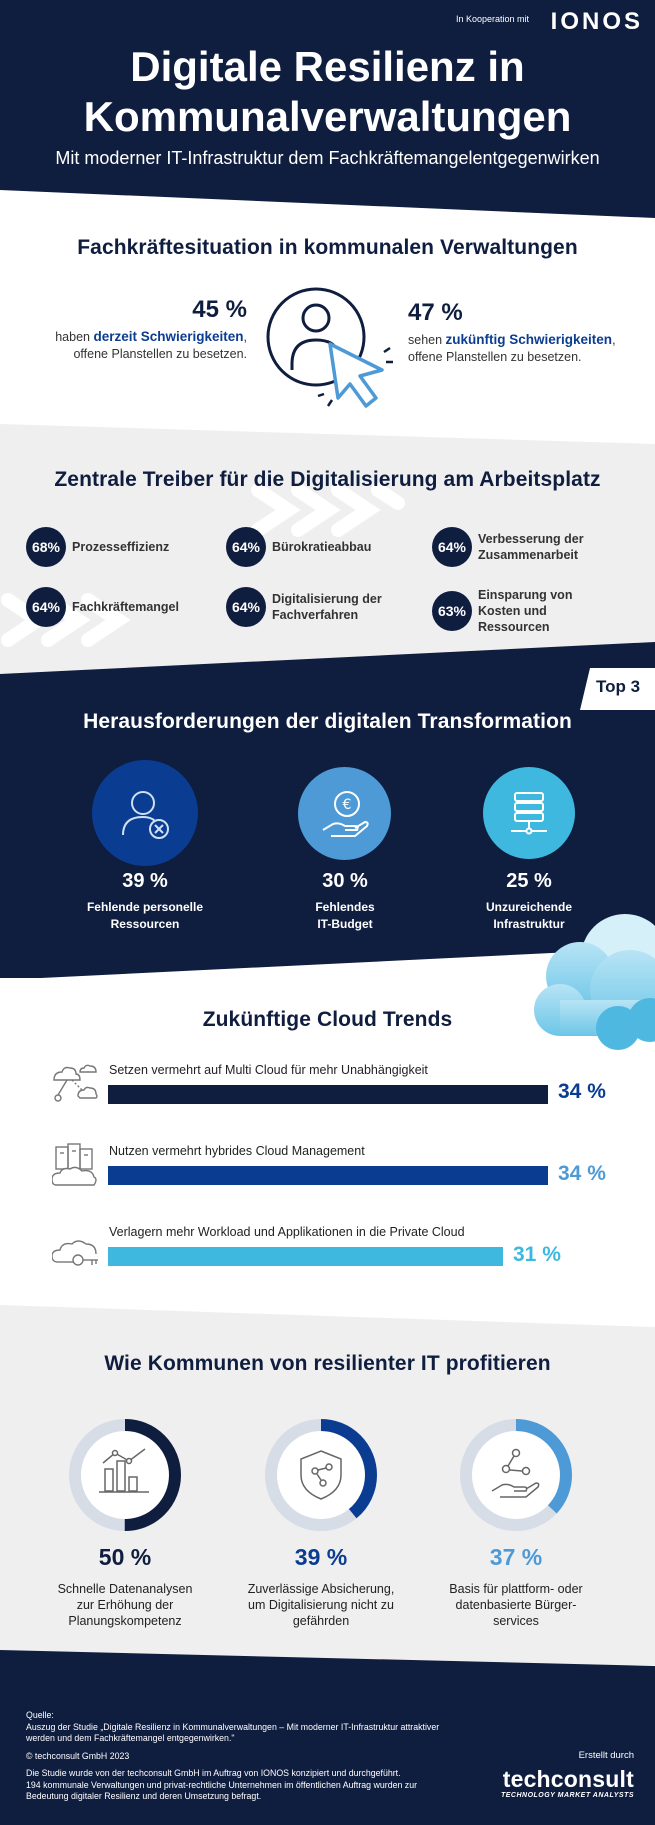 The image size is (655, 1825). I want to click on challenge-label-2-line1: Fehlendes, so click(345, 907).